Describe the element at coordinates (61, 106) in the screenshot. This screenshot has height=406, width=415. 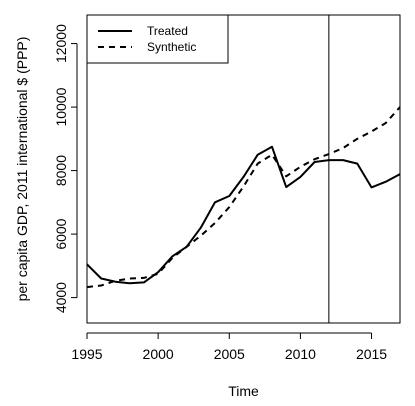
I see `y-tick-label: 10000` at that location.